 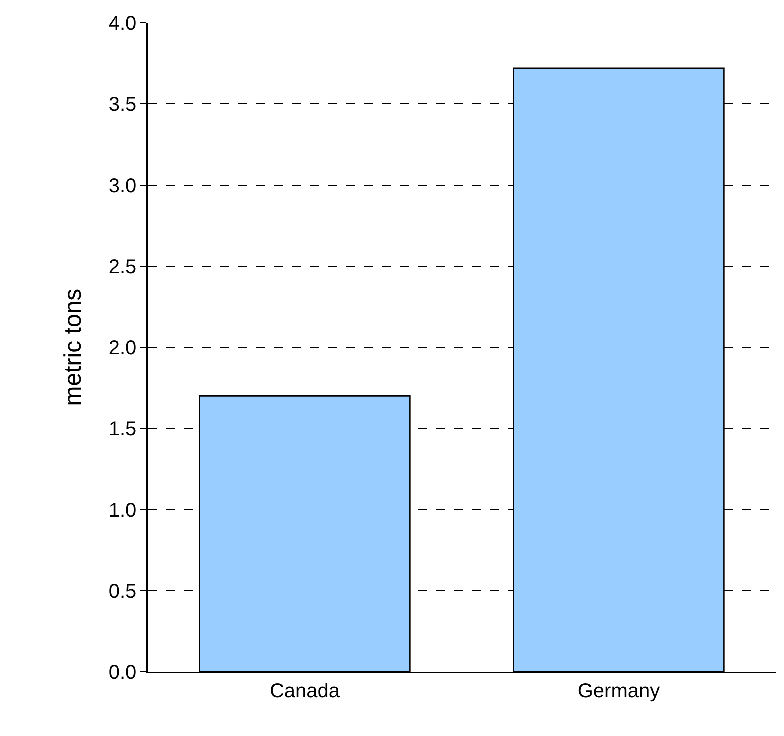 I want to click on y-tick-label: 2.5, so click(x=122, y=267).